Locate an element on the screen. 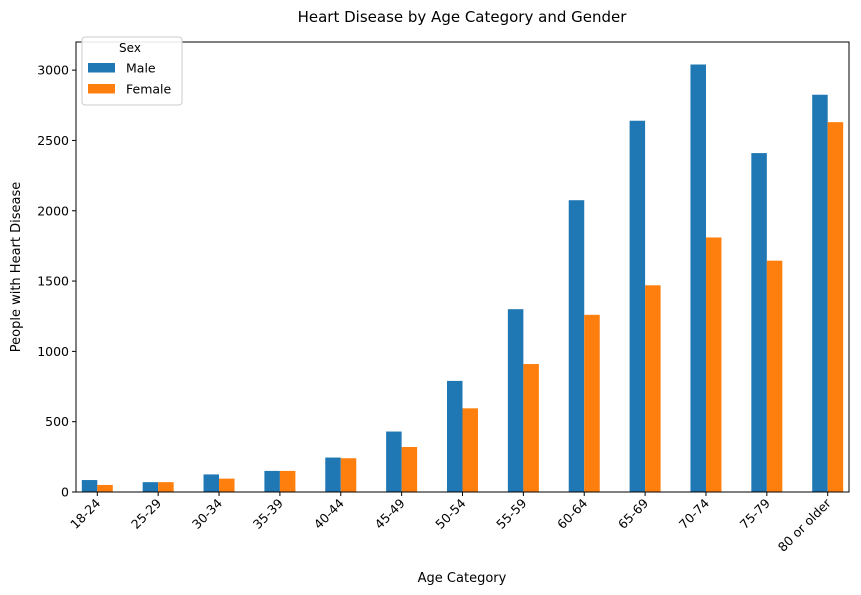  x-tick-label-1: 25-29 is located at coordinates (146, 513).